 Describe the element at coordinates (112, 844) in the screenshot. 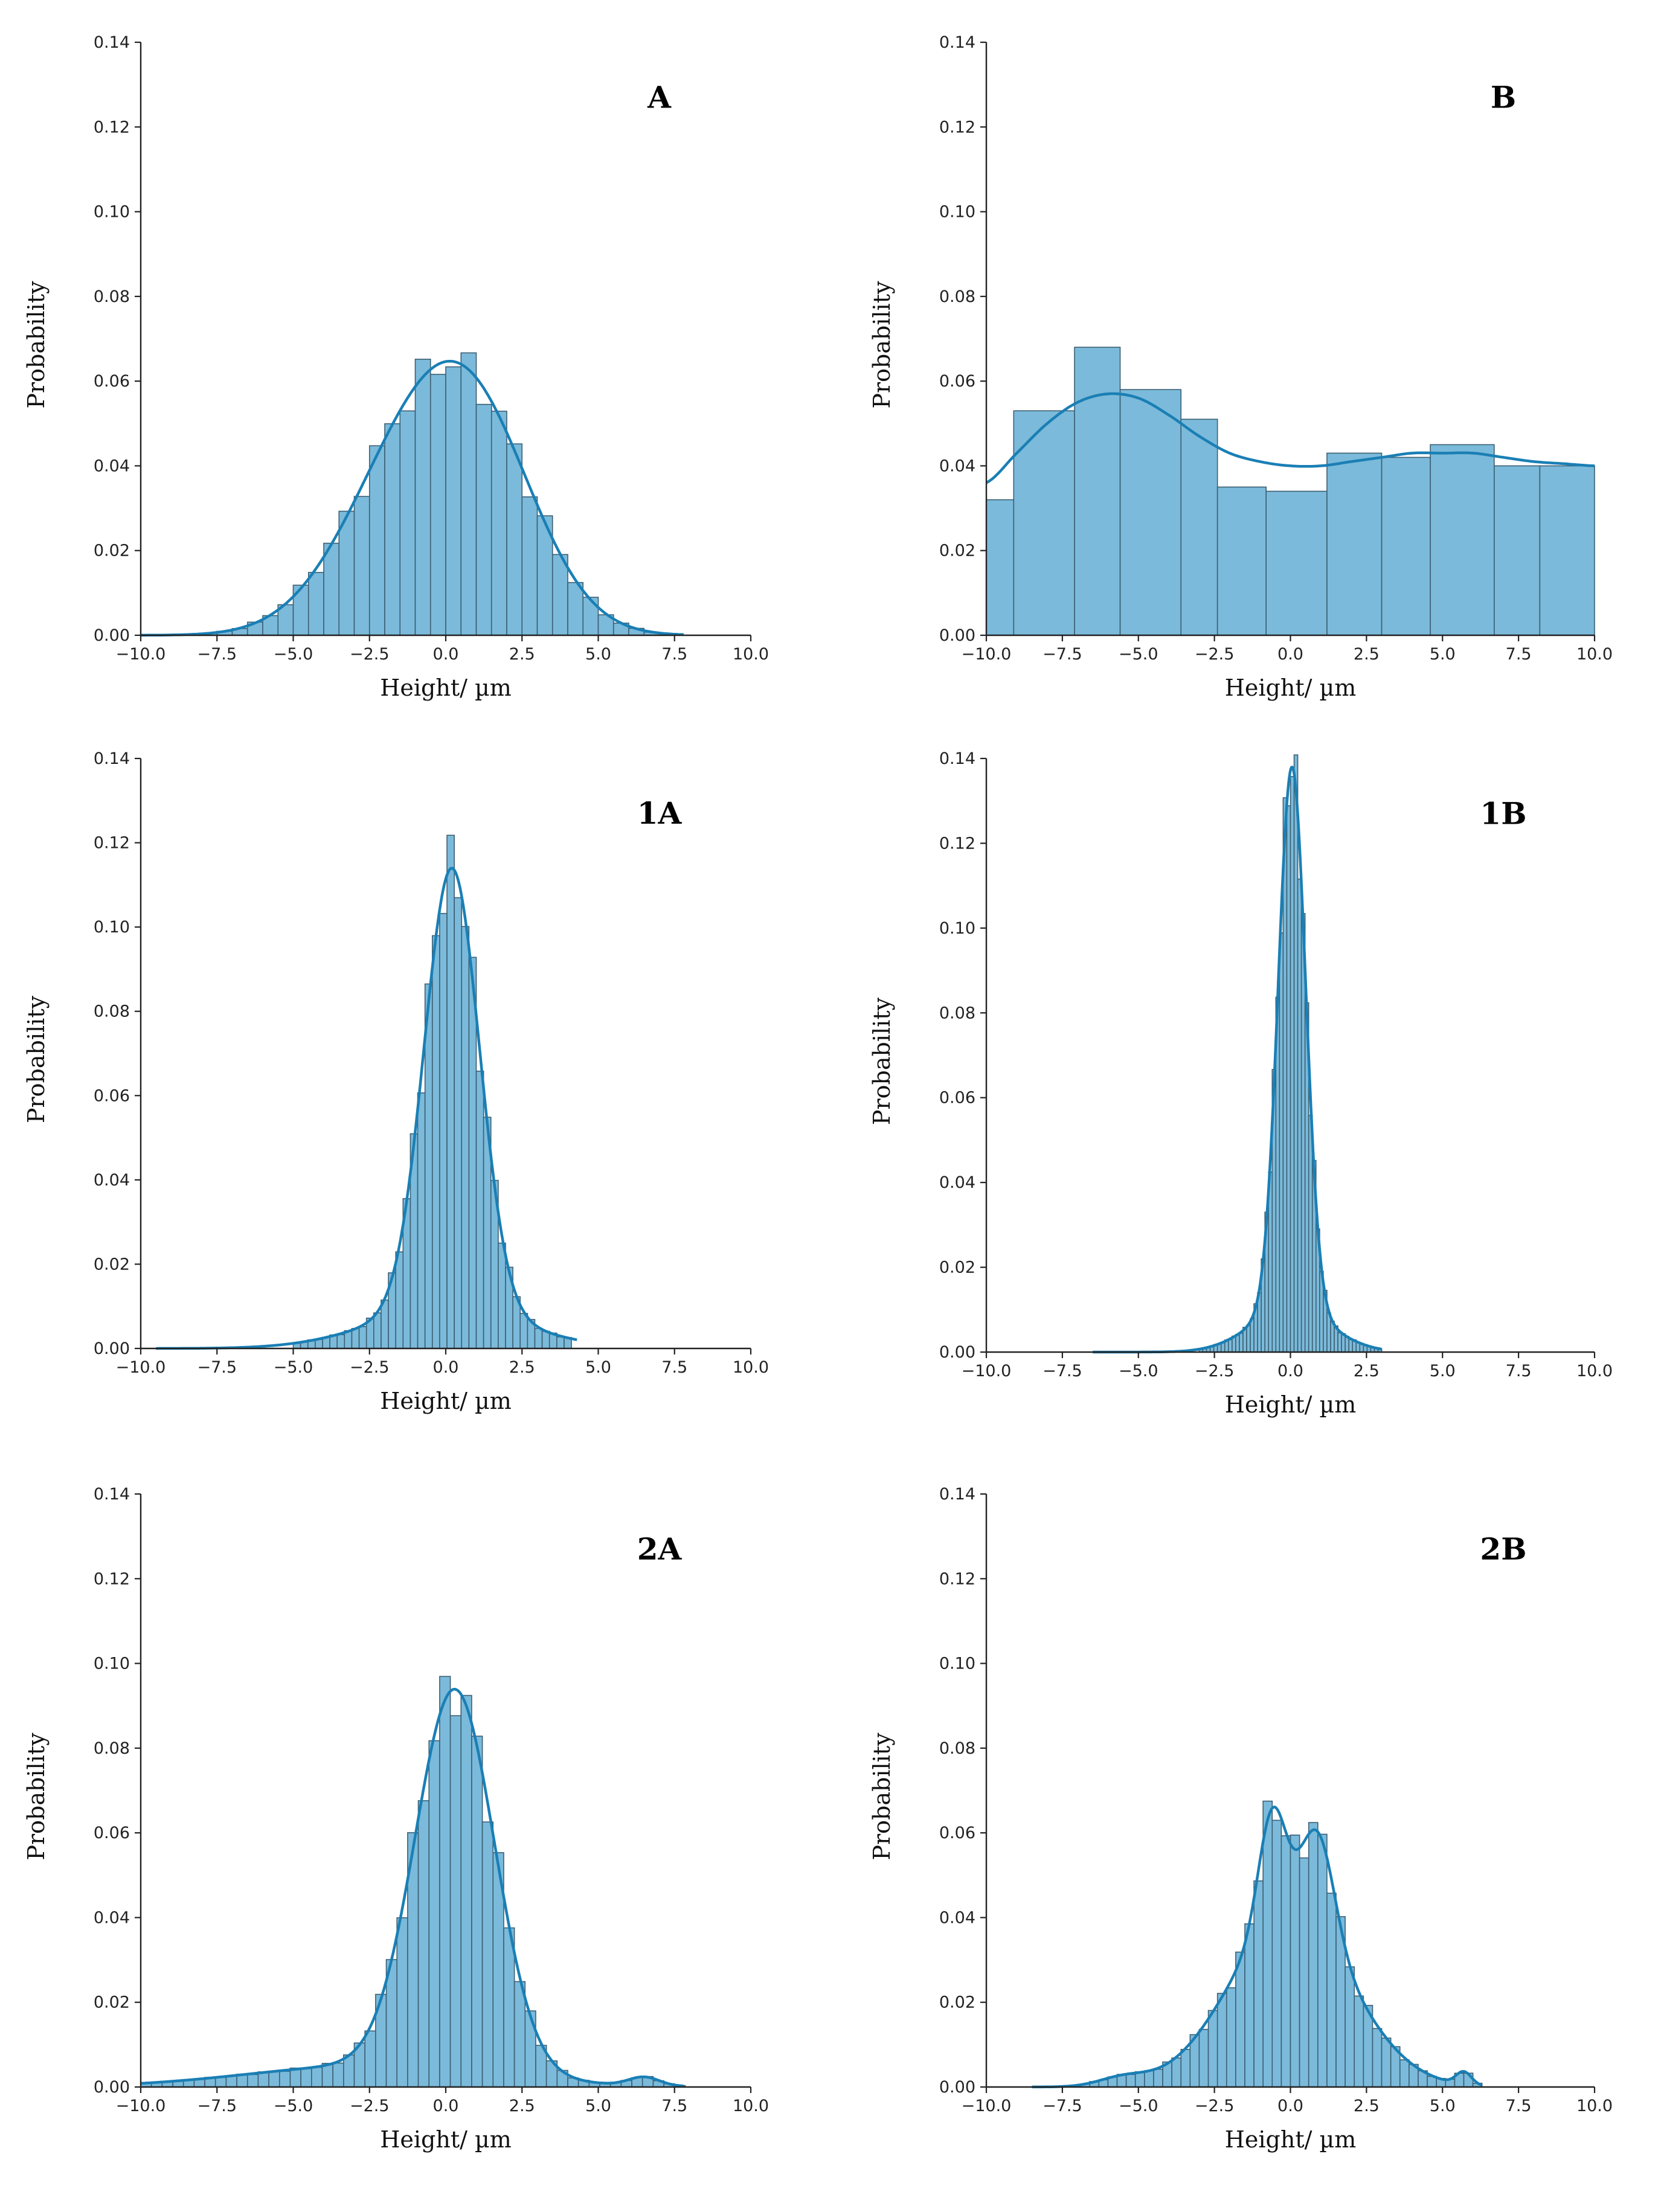

I see `y-tick-label: 0.12` at that location.